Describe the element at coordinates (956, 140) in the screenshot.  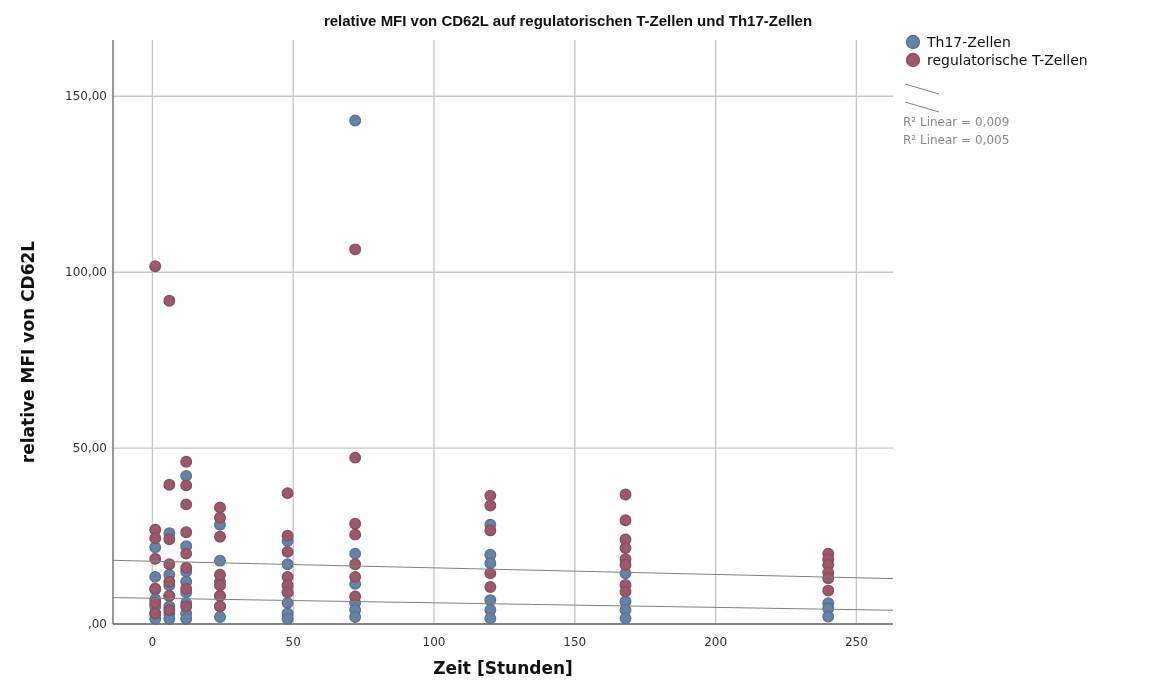
I see `text: R² Linear = 0,005` at that location.